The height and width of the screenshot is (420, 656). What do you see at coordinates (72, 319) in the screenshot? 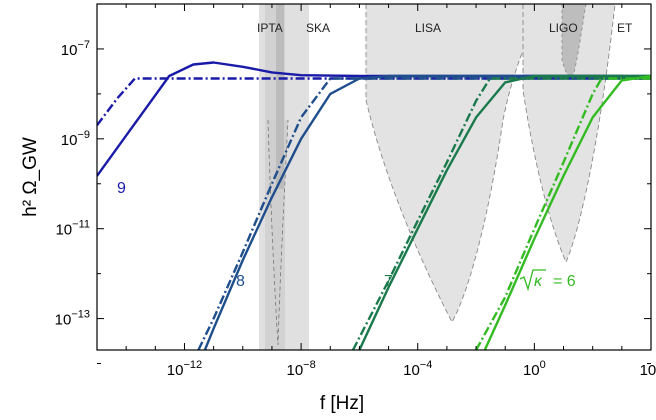
I see `y-tick-label: 10⁻¹³` at bounding box center [72, 319].